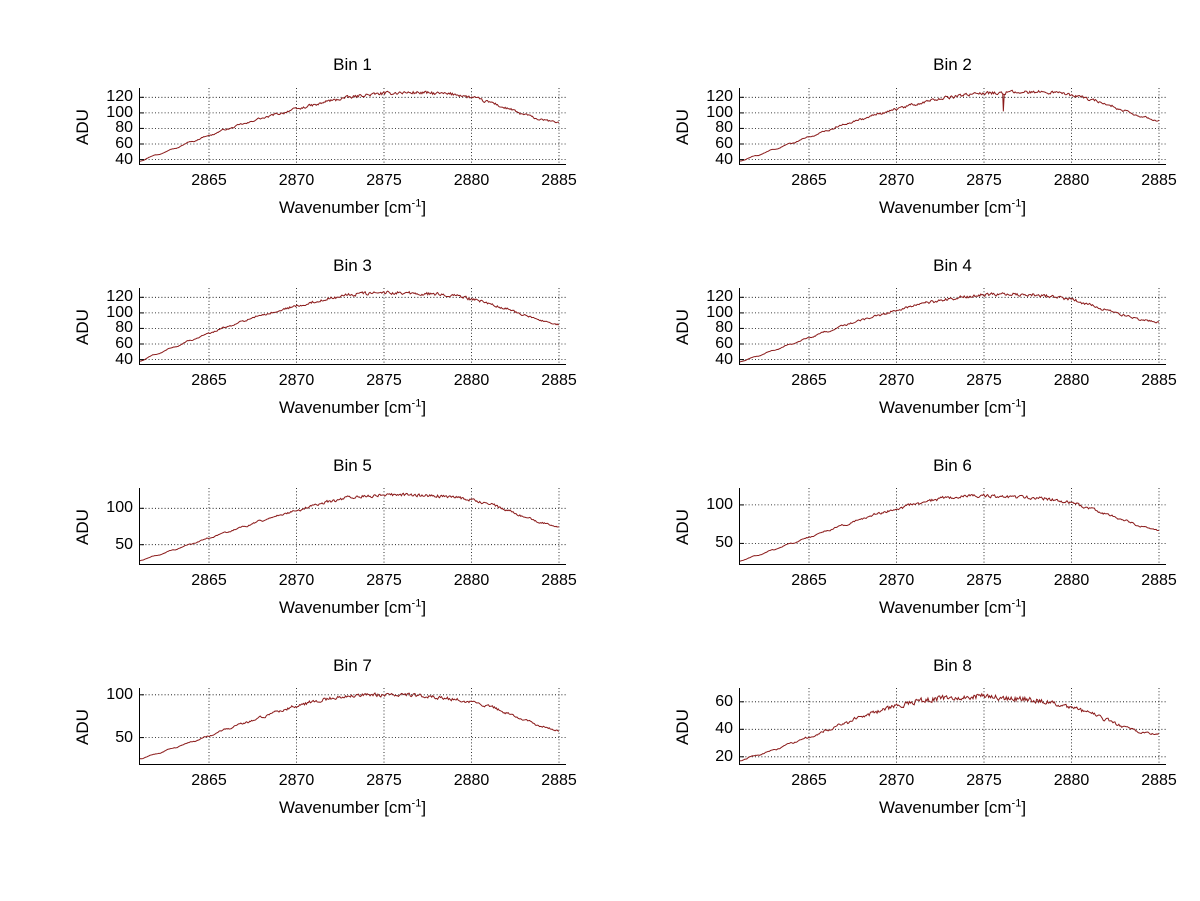  Describe the element at coordinates (724, 756) in the screenshot. I see `y-tick-label: 20` at that location.